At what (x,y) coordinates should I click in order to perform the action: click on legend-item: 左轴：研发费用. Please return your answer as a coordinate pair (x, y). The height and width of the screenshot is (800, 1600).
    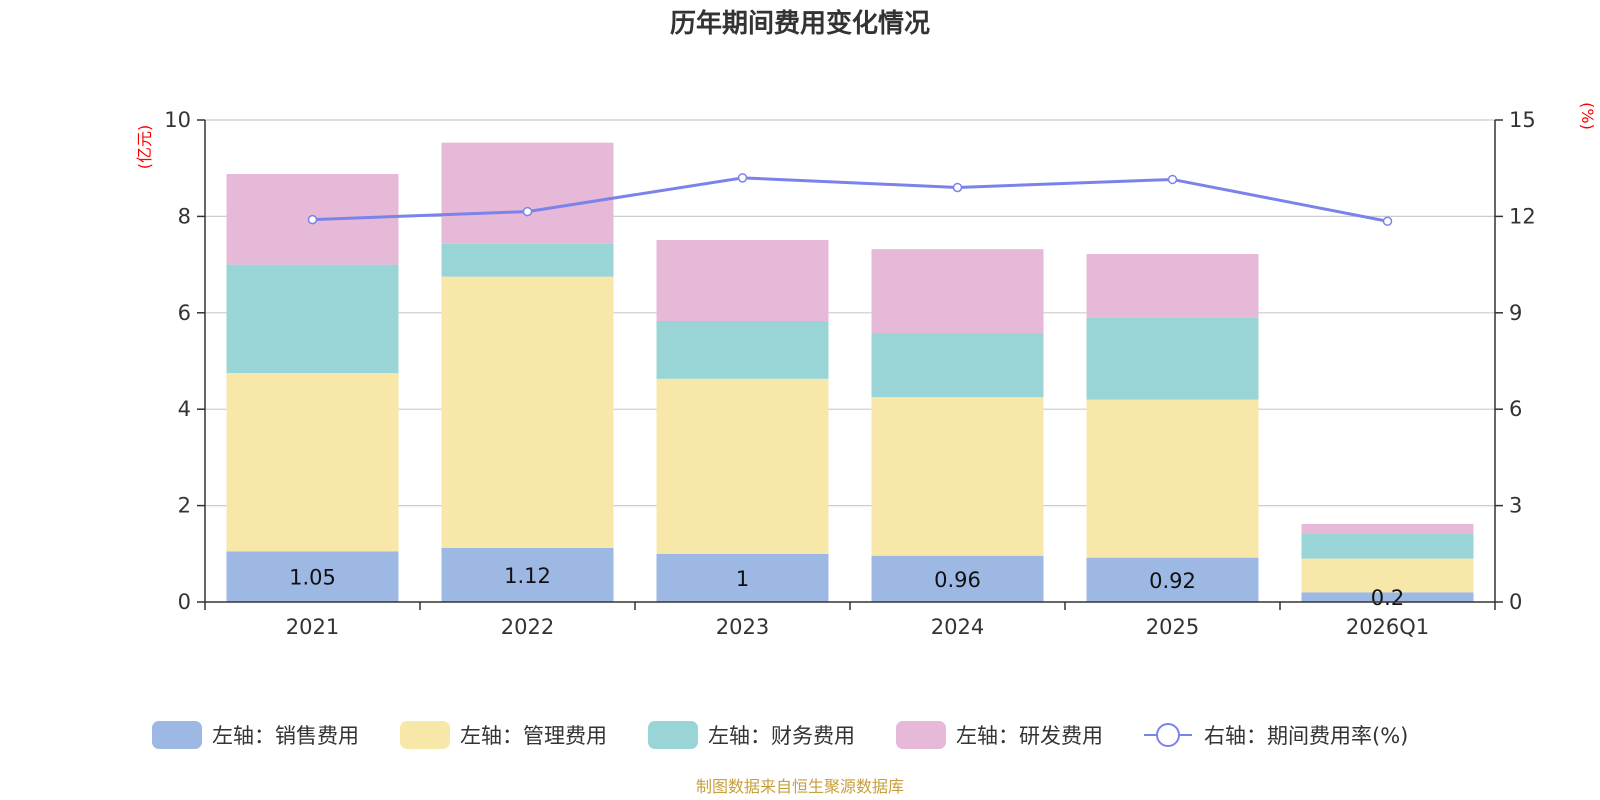
    Looking at the image, I should click on (999, 735).